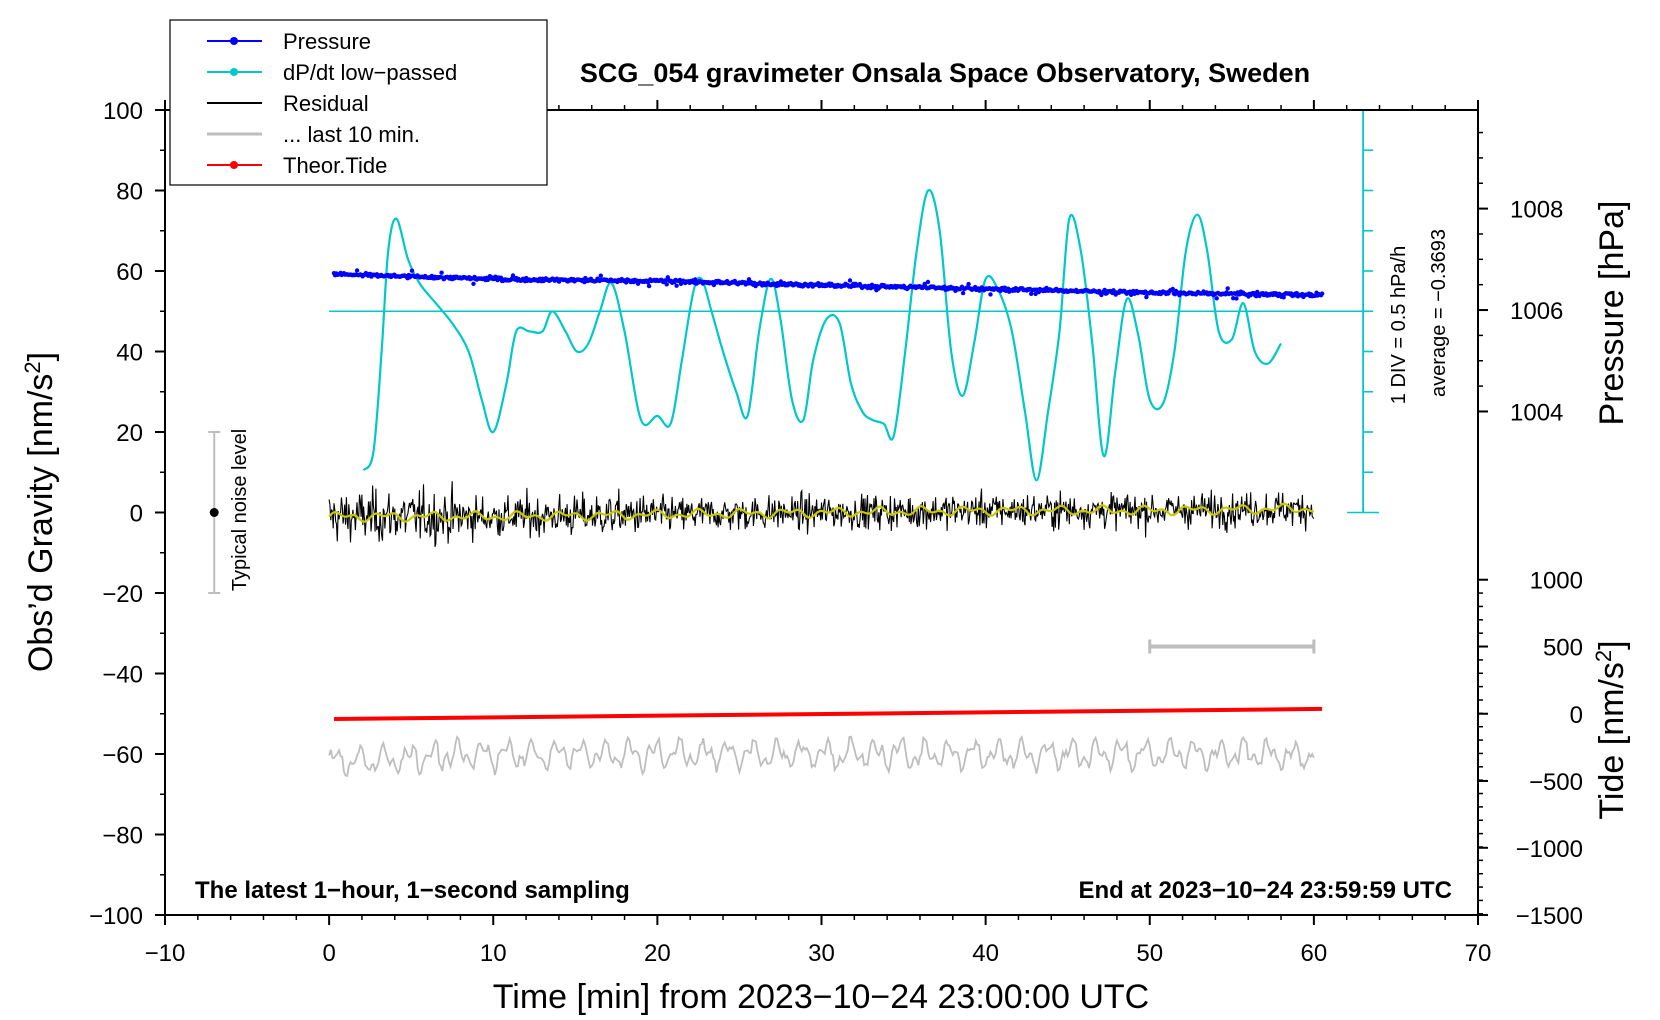  I want to click on y-tick-label: 20, so click(129, 433).